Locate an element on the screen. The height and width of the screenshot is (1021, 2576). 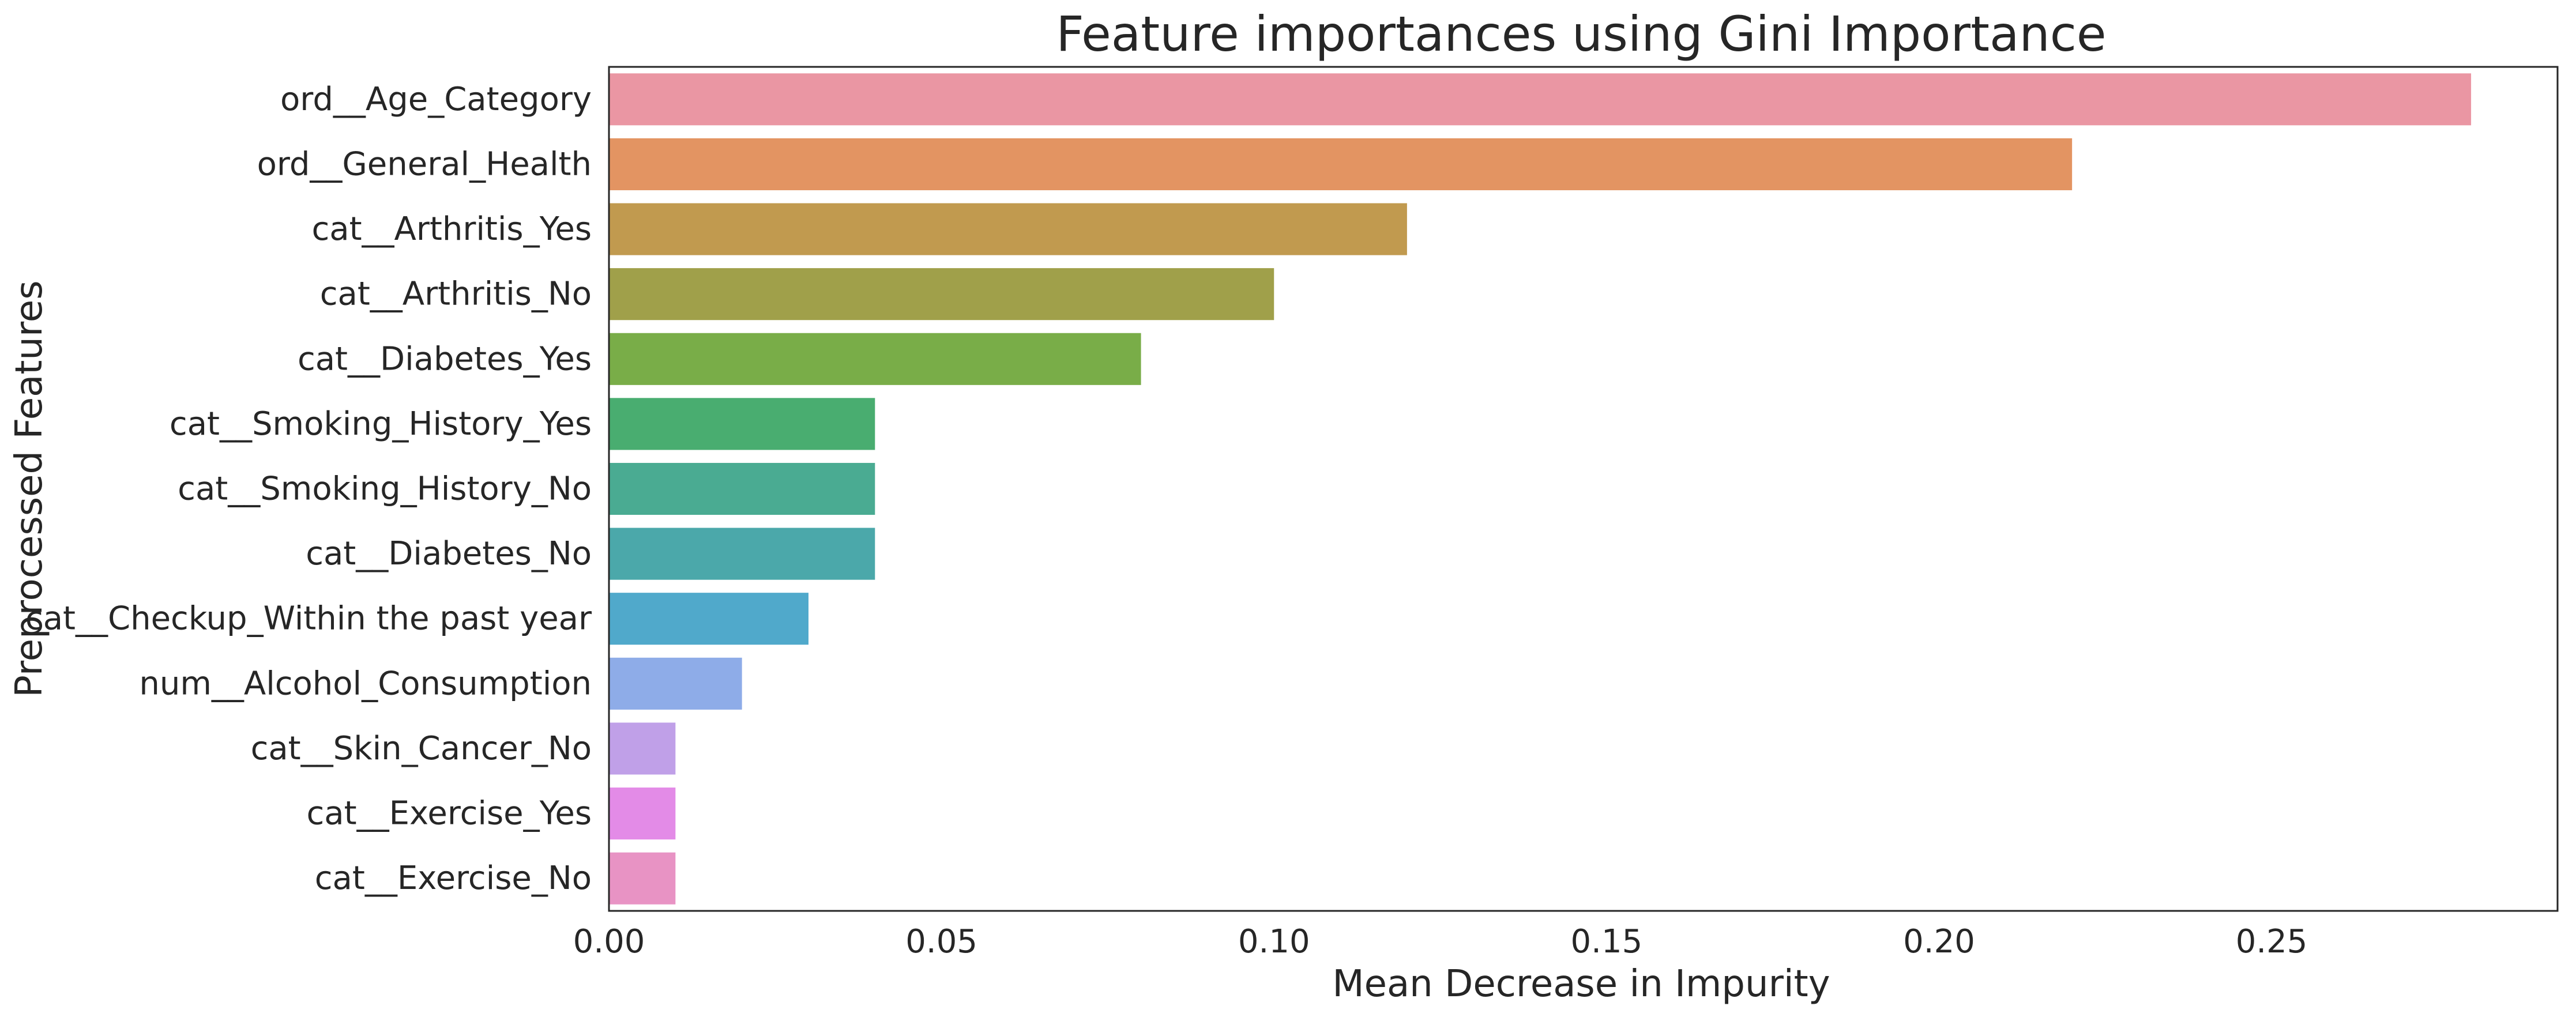
x-tick-label: 0.25 is located at coordinates (2272, 941).